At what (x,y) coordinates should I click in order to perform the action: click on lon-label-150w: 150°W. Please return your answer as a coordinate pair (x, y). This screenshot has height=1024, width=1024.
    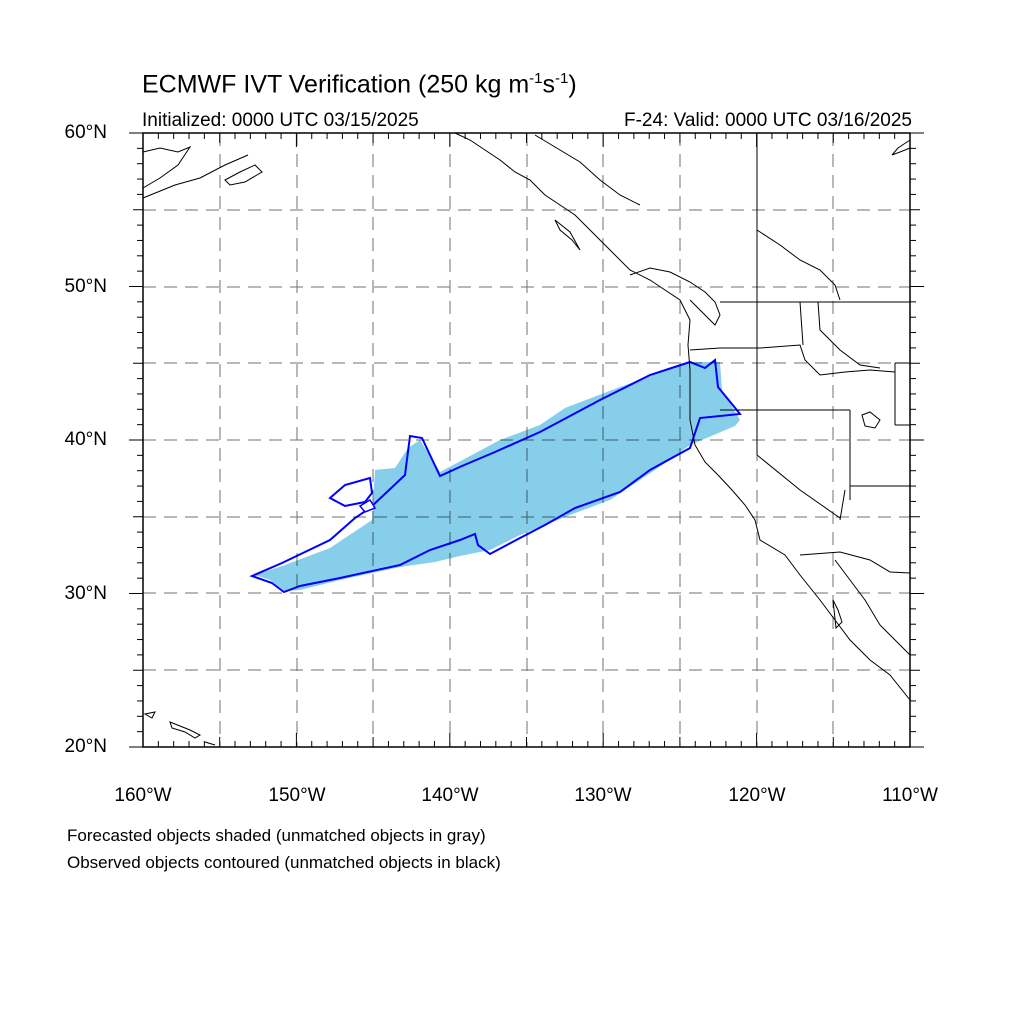
    Looking at the image, I should click on (297, 795).